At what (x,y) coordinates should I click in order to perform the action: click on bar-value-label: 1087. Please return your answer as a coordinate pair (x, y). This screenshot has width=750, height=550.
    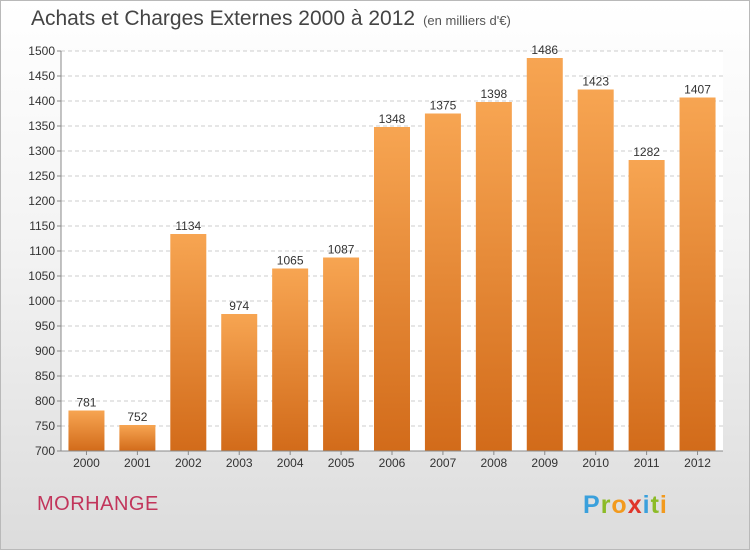
    Looking at the image, I should click on (341, 250).